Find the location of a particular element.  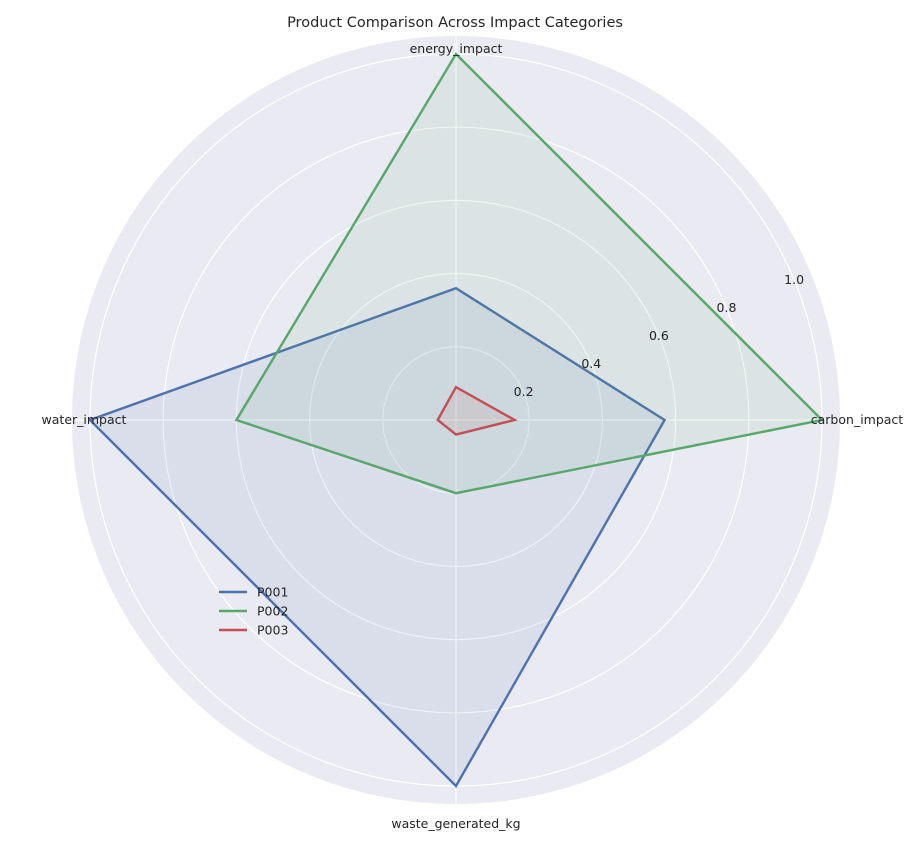

radial-tick-label: 0.4 is located at coordinates (591, 363).